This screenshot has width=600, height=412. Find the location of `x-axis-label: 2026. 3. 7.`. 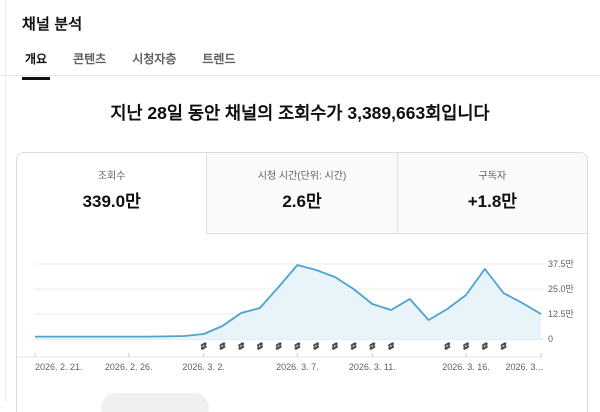

x-axis-label: 2026. 3. 7. is located at coordinates (297, 367).